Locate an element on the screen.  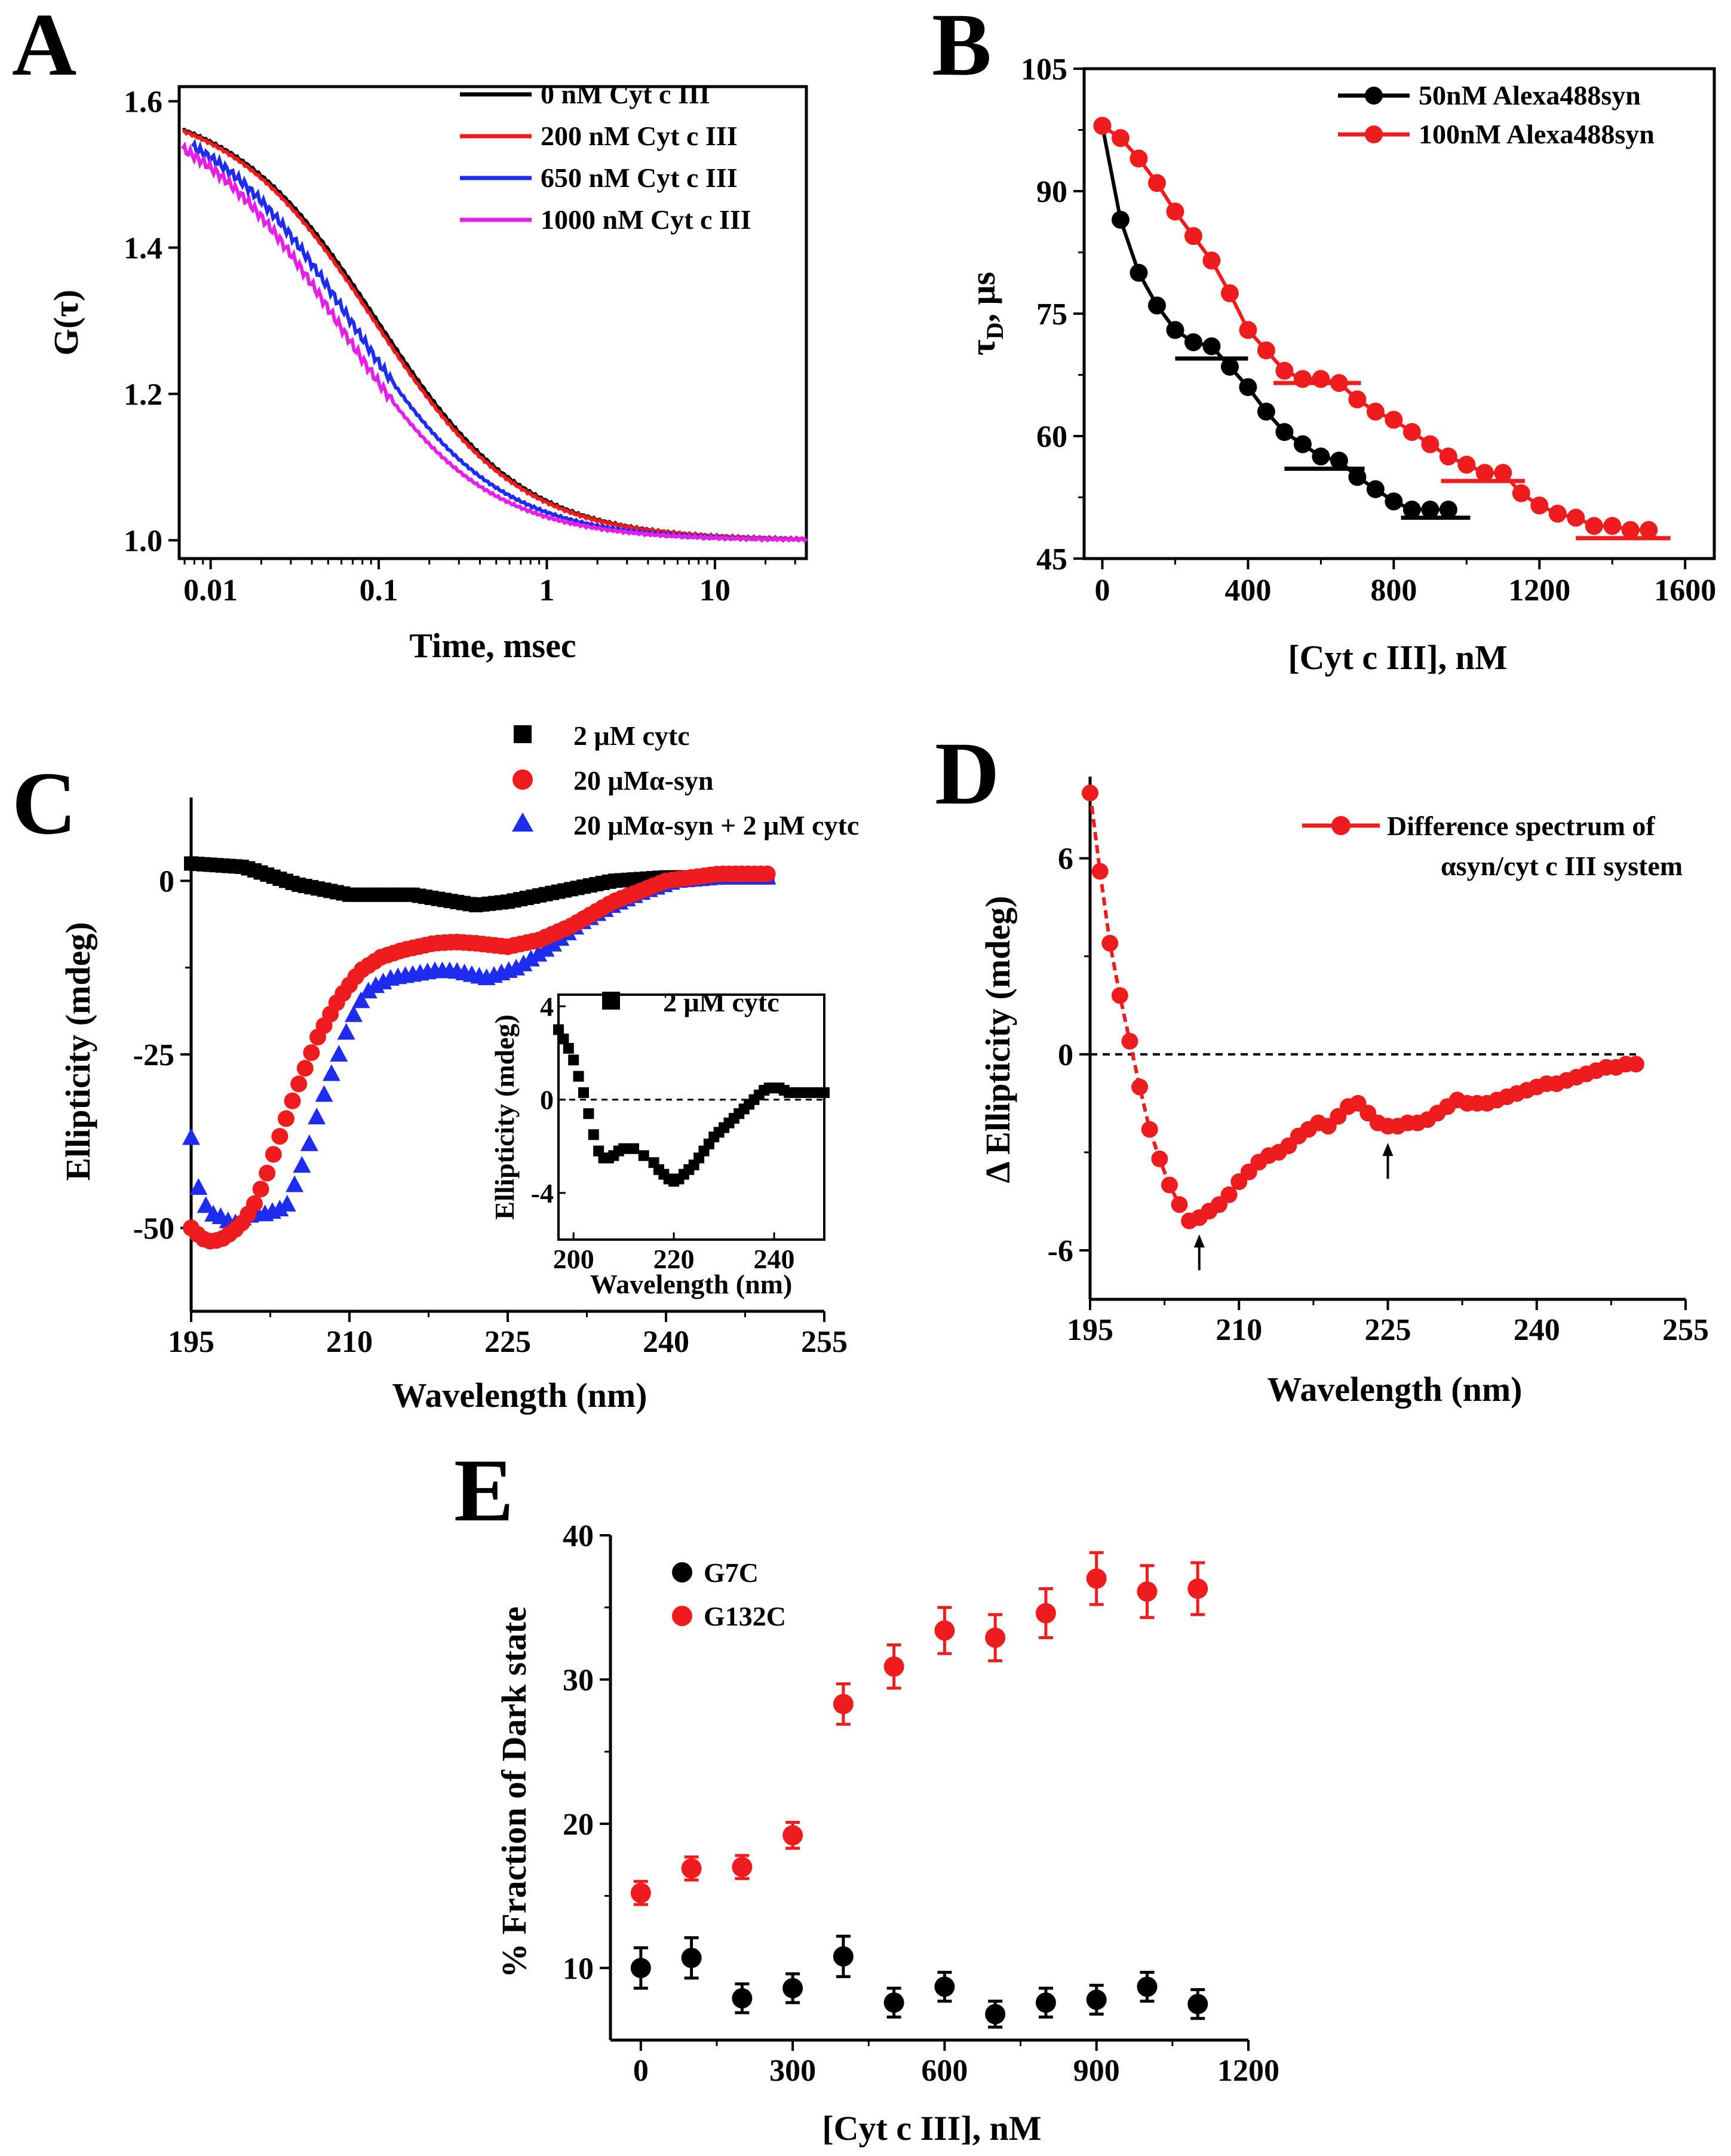
panel-letter-d: D is located at coordinates (967, 773).